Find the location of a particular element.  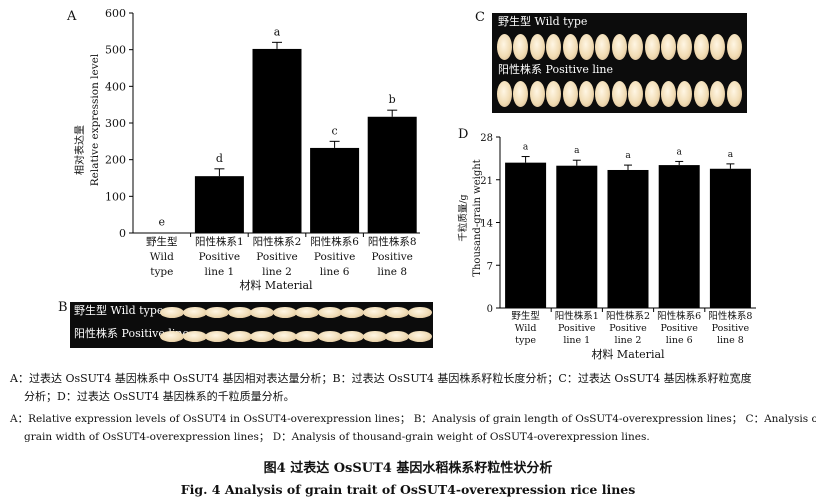

panel-a-category-label: line 6 is located at coordinates (335, 272).